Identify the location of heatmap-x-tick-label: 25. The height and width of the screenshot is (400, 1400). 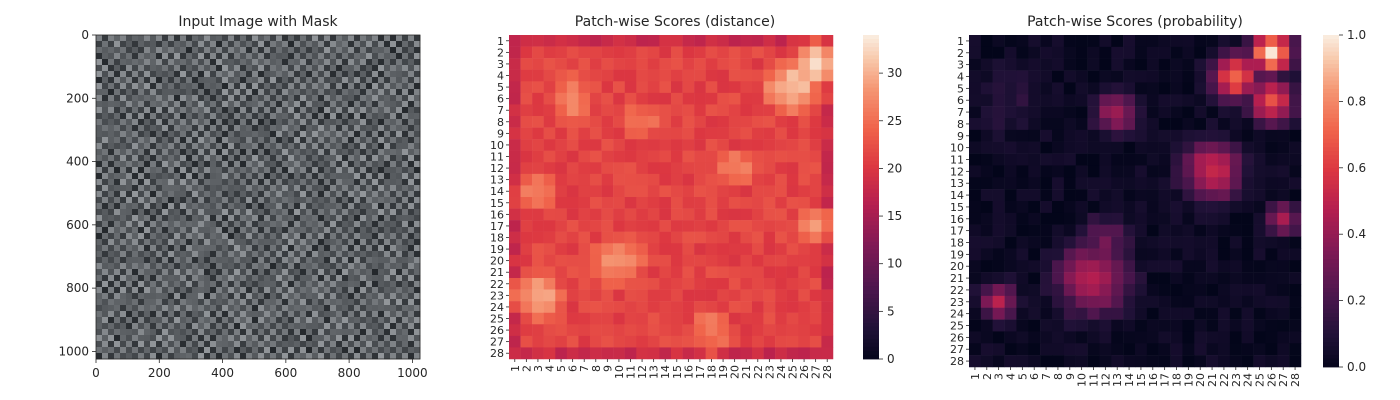
(1260, 380).